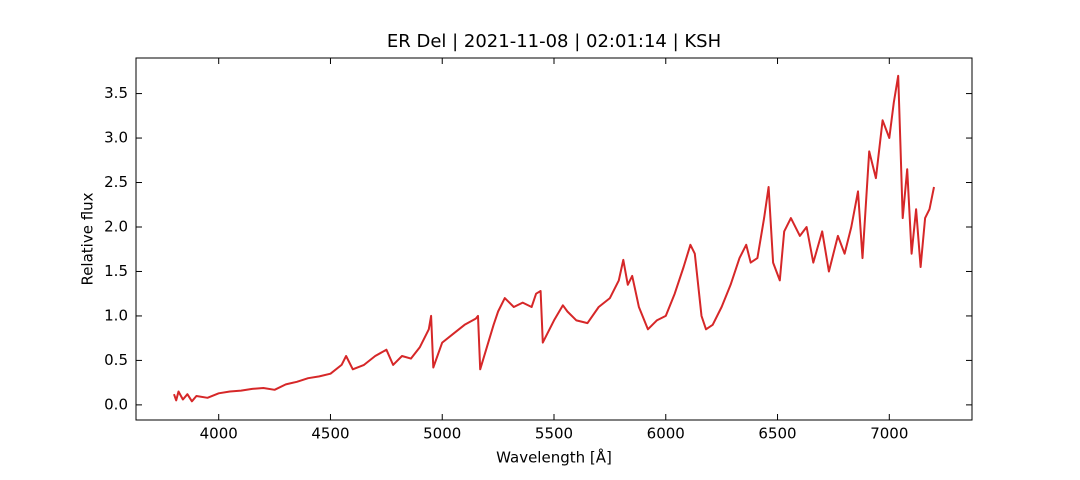 Image resolution: width=1080 pixels, height=480 pixels. Describe the element at coordinates (554, 434) in the screenshot. I see `x-tick-label: 5500` at that location.